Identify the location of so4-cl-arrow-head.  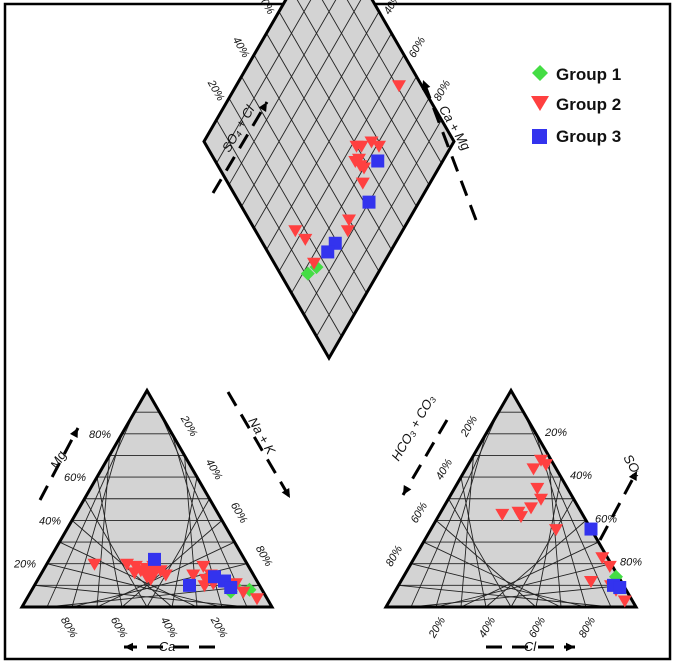
(262, 107).